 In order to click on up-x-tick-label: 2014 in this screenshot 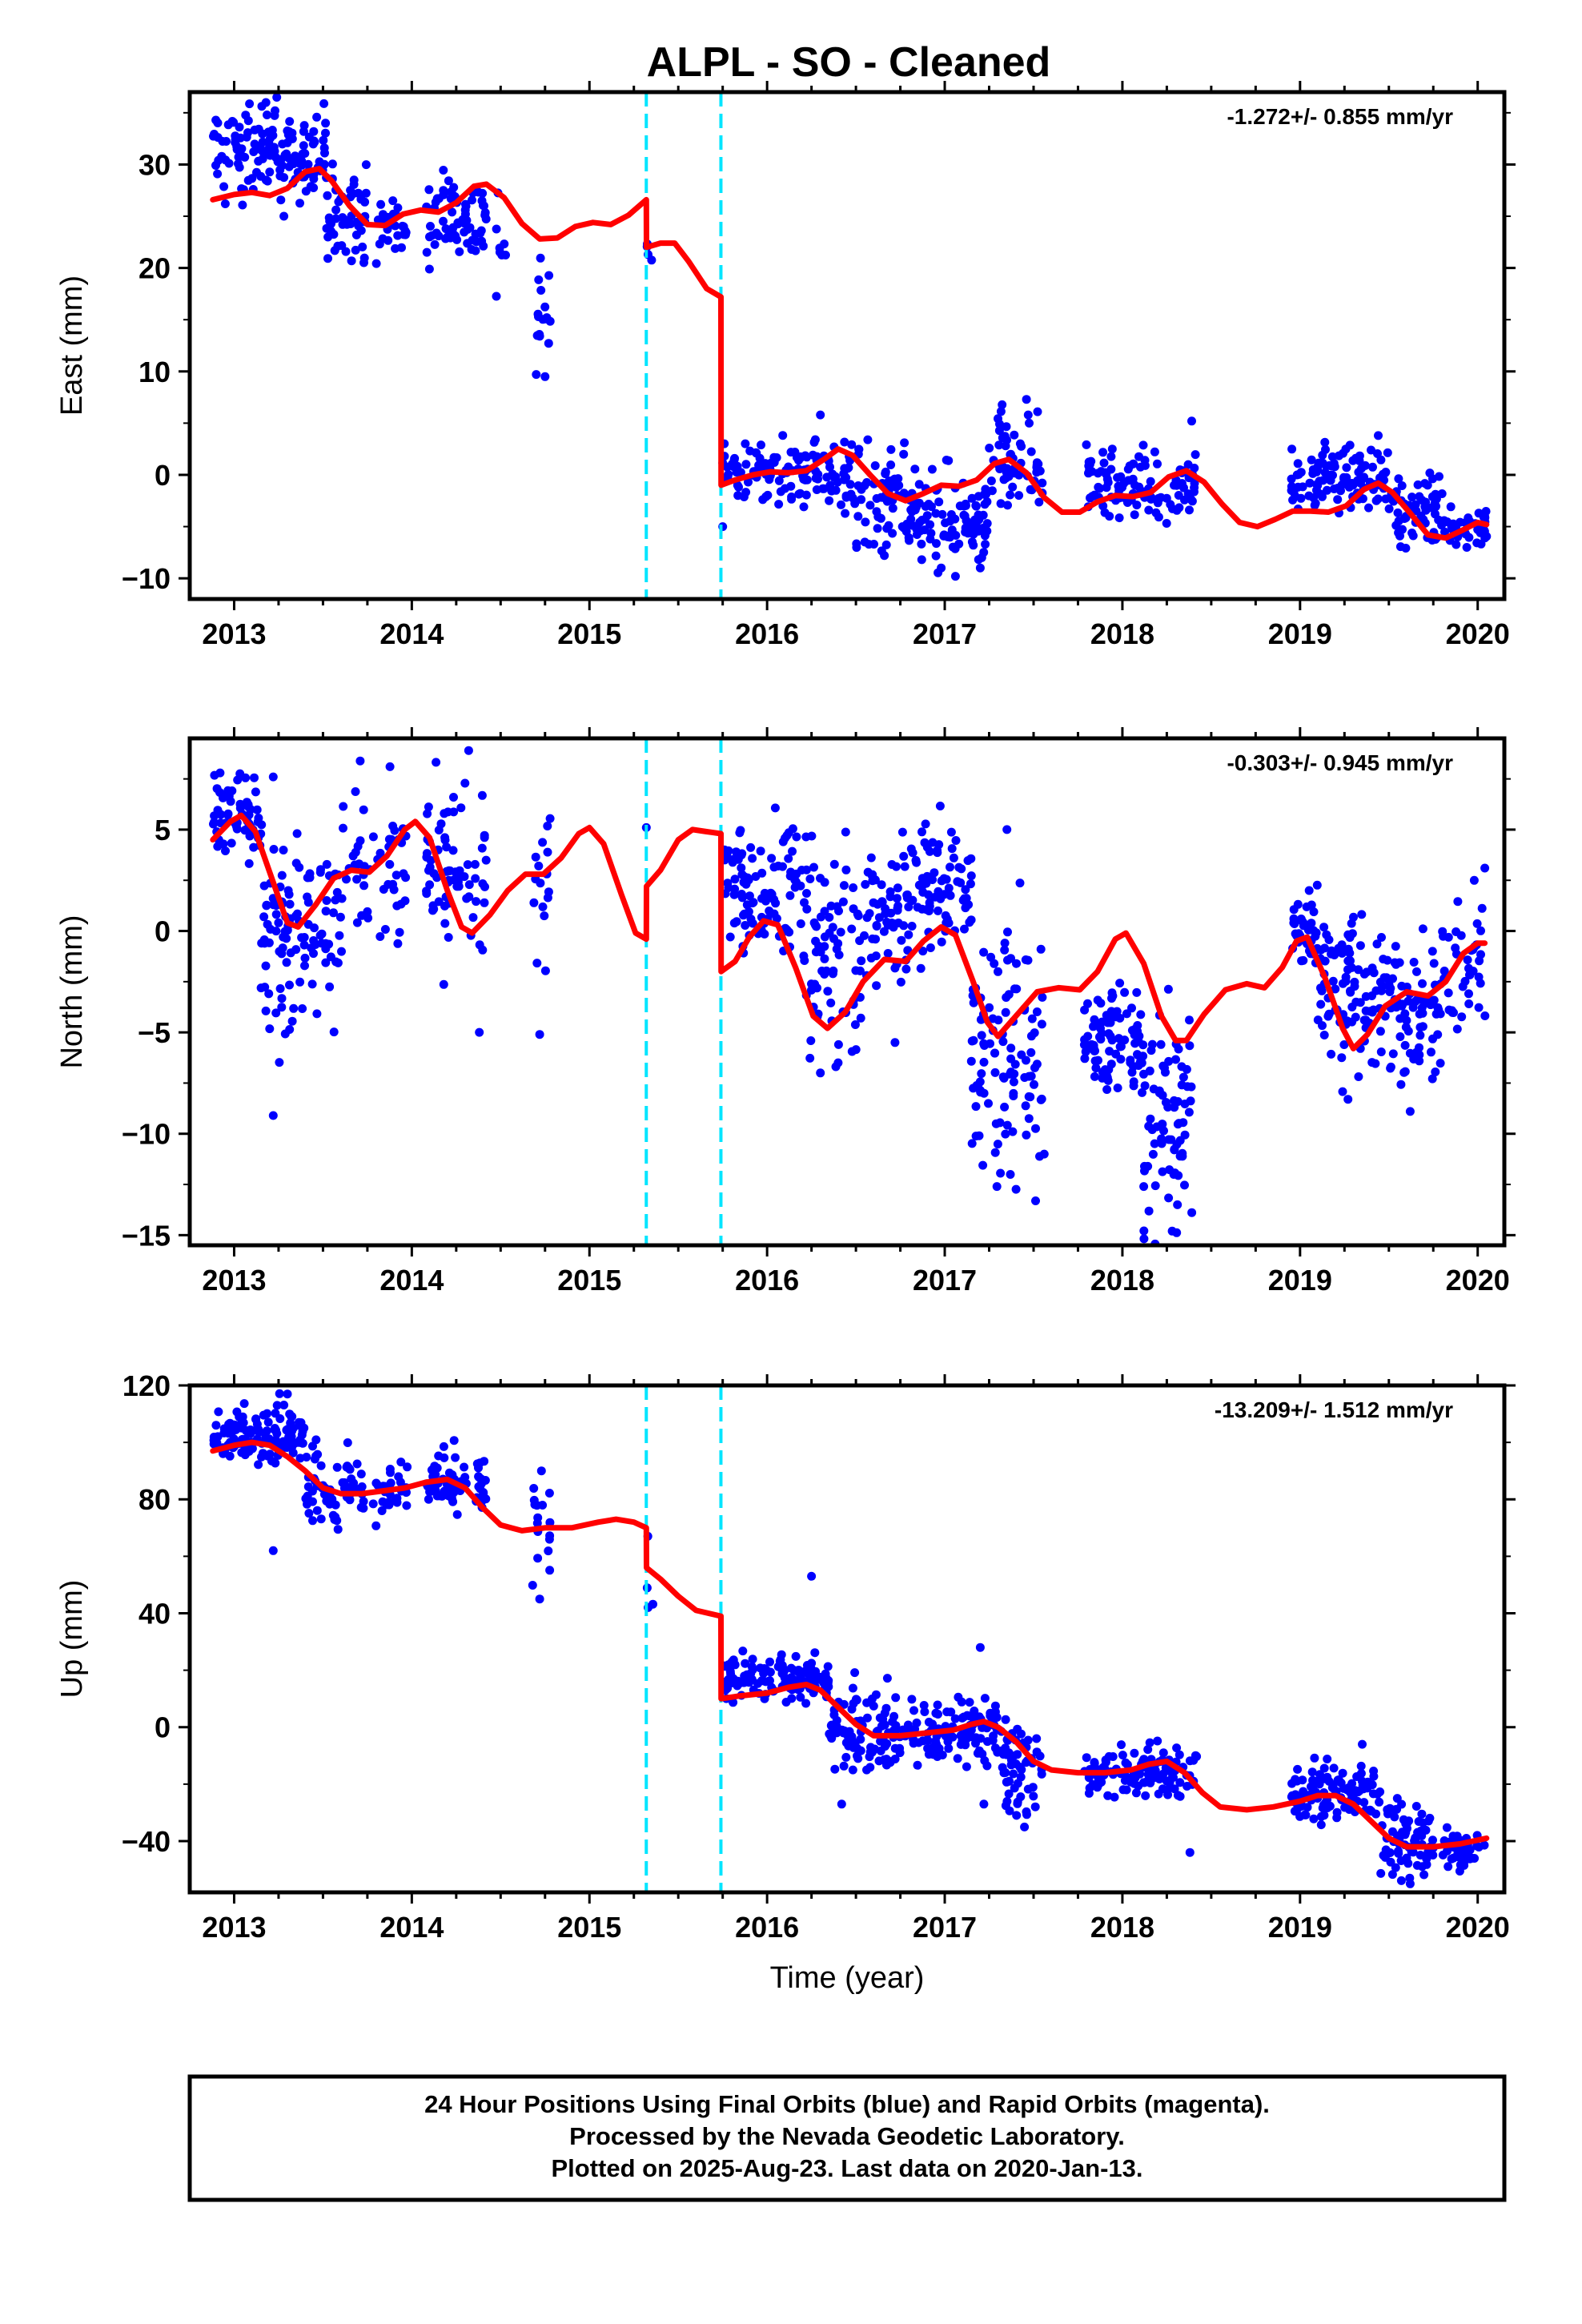, I will do `click(412, 1927)`.